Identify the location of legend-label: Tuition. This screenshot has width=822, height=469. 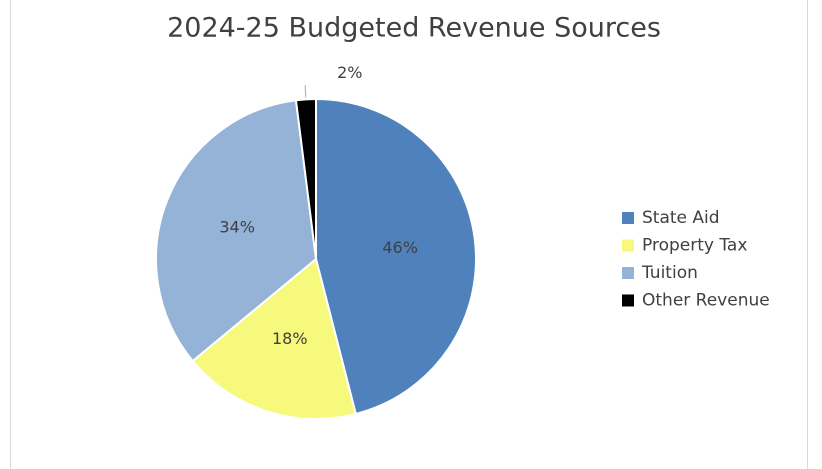
(669, 273).